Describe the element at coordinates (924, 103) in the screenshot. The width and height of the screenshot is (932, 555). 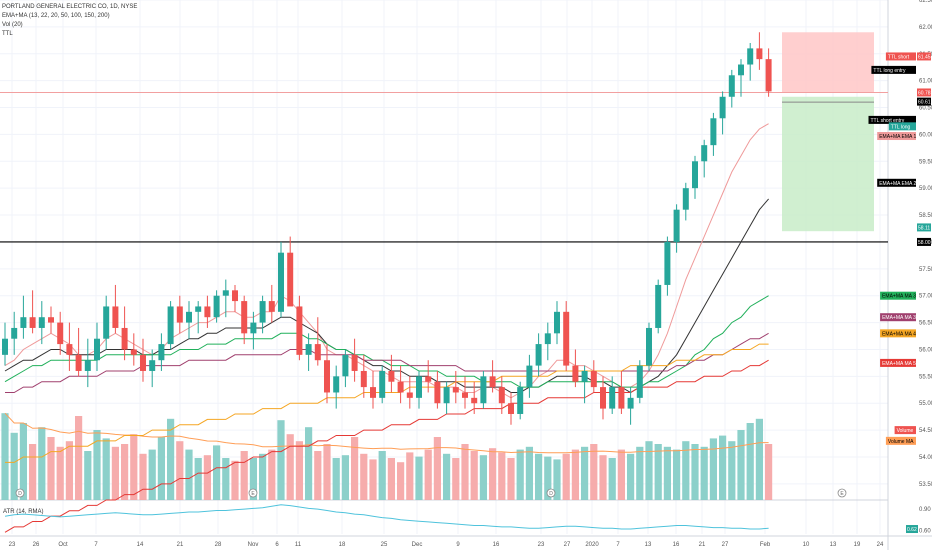
I see `price-tag-value: 60.61` at that location.